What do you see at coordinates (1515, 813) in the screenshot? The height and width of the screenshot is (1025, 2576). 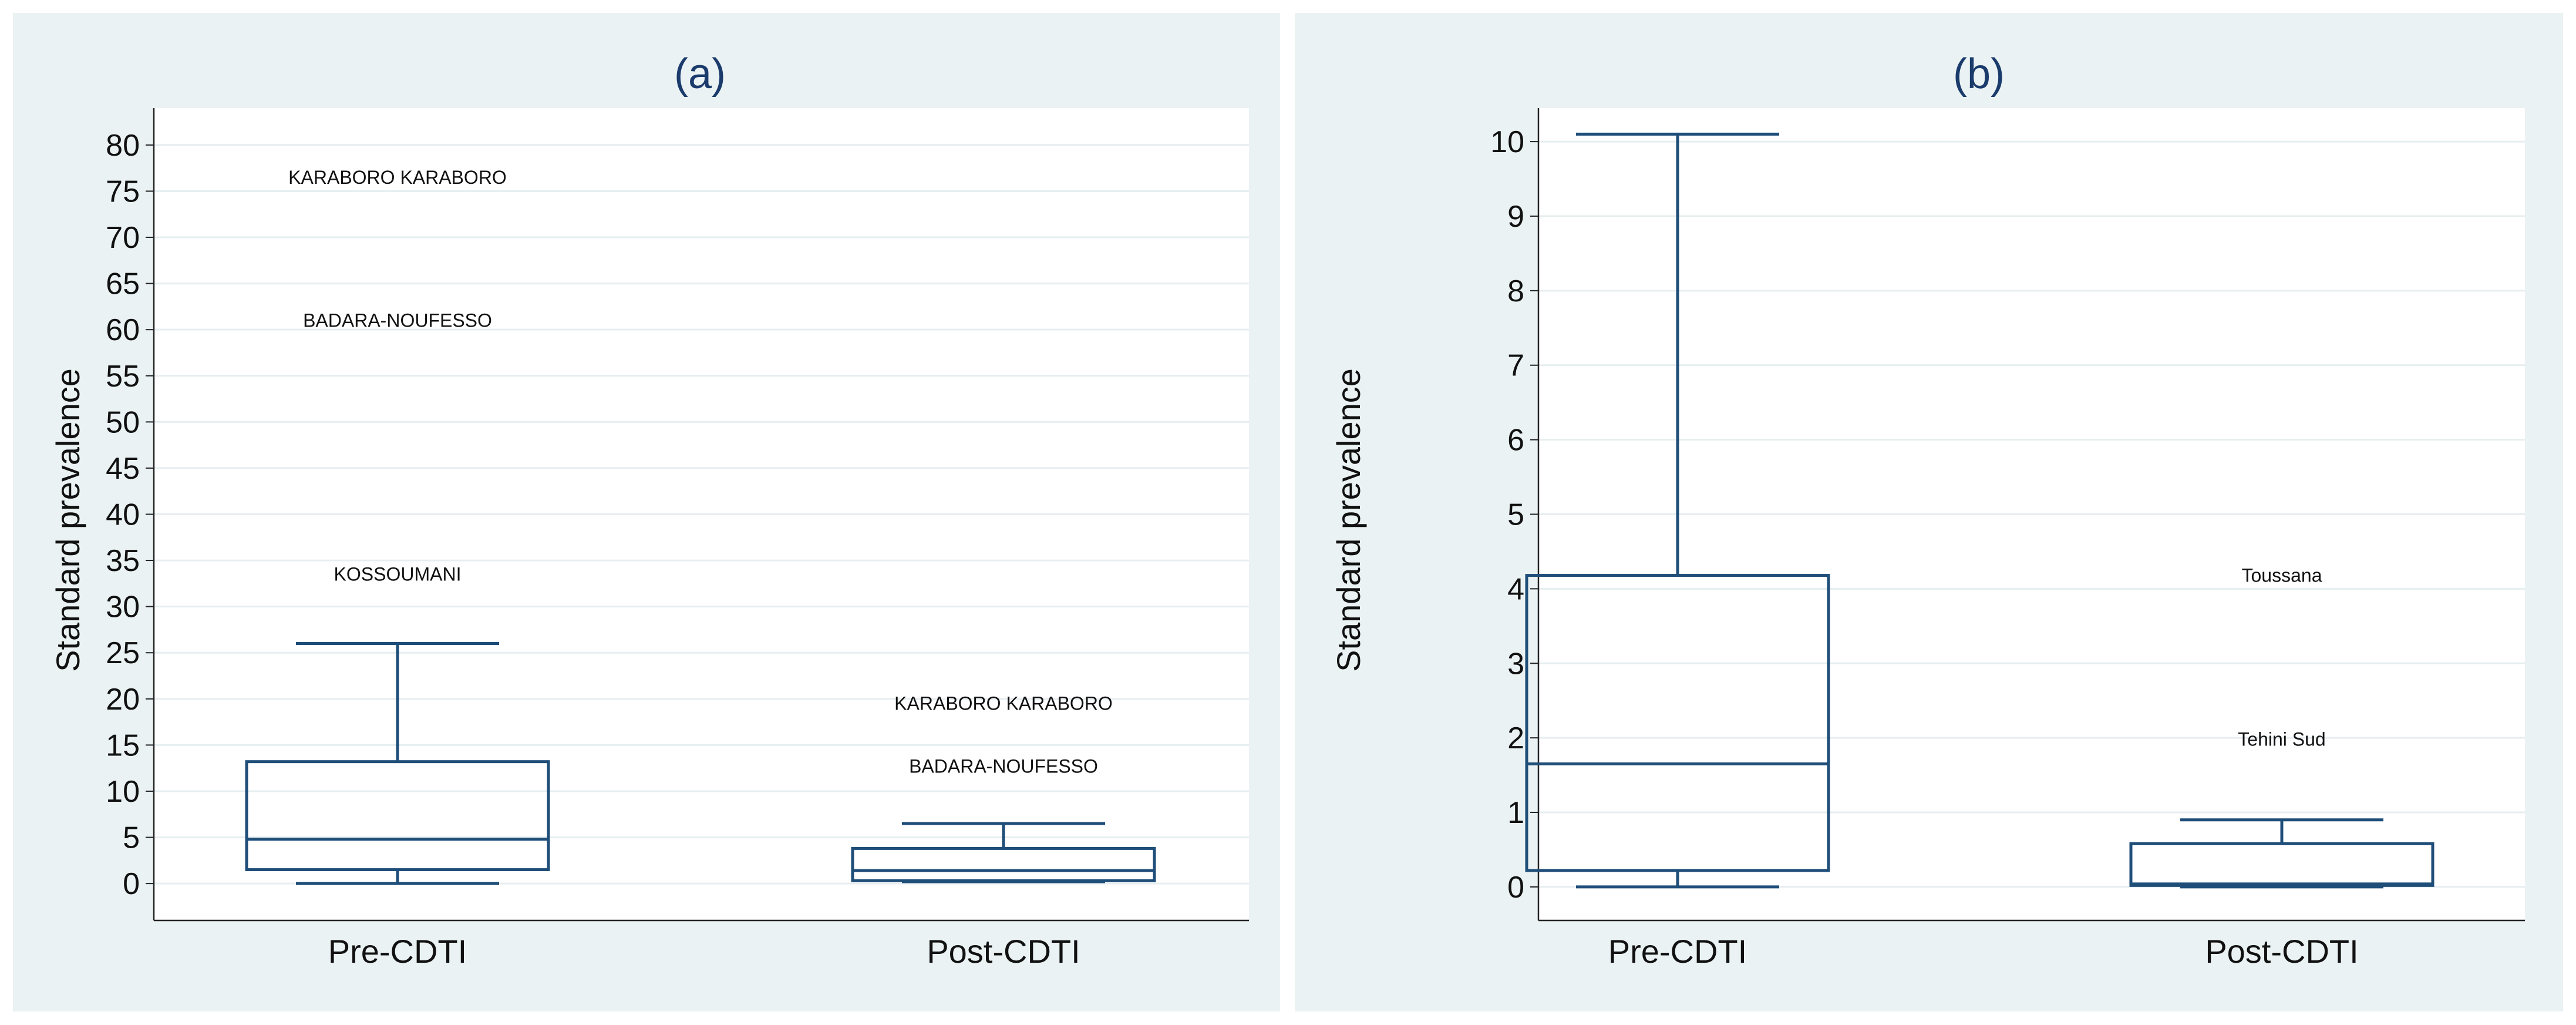 I see `y-tick-label-b: 1` at bounding box center [1515, 813].